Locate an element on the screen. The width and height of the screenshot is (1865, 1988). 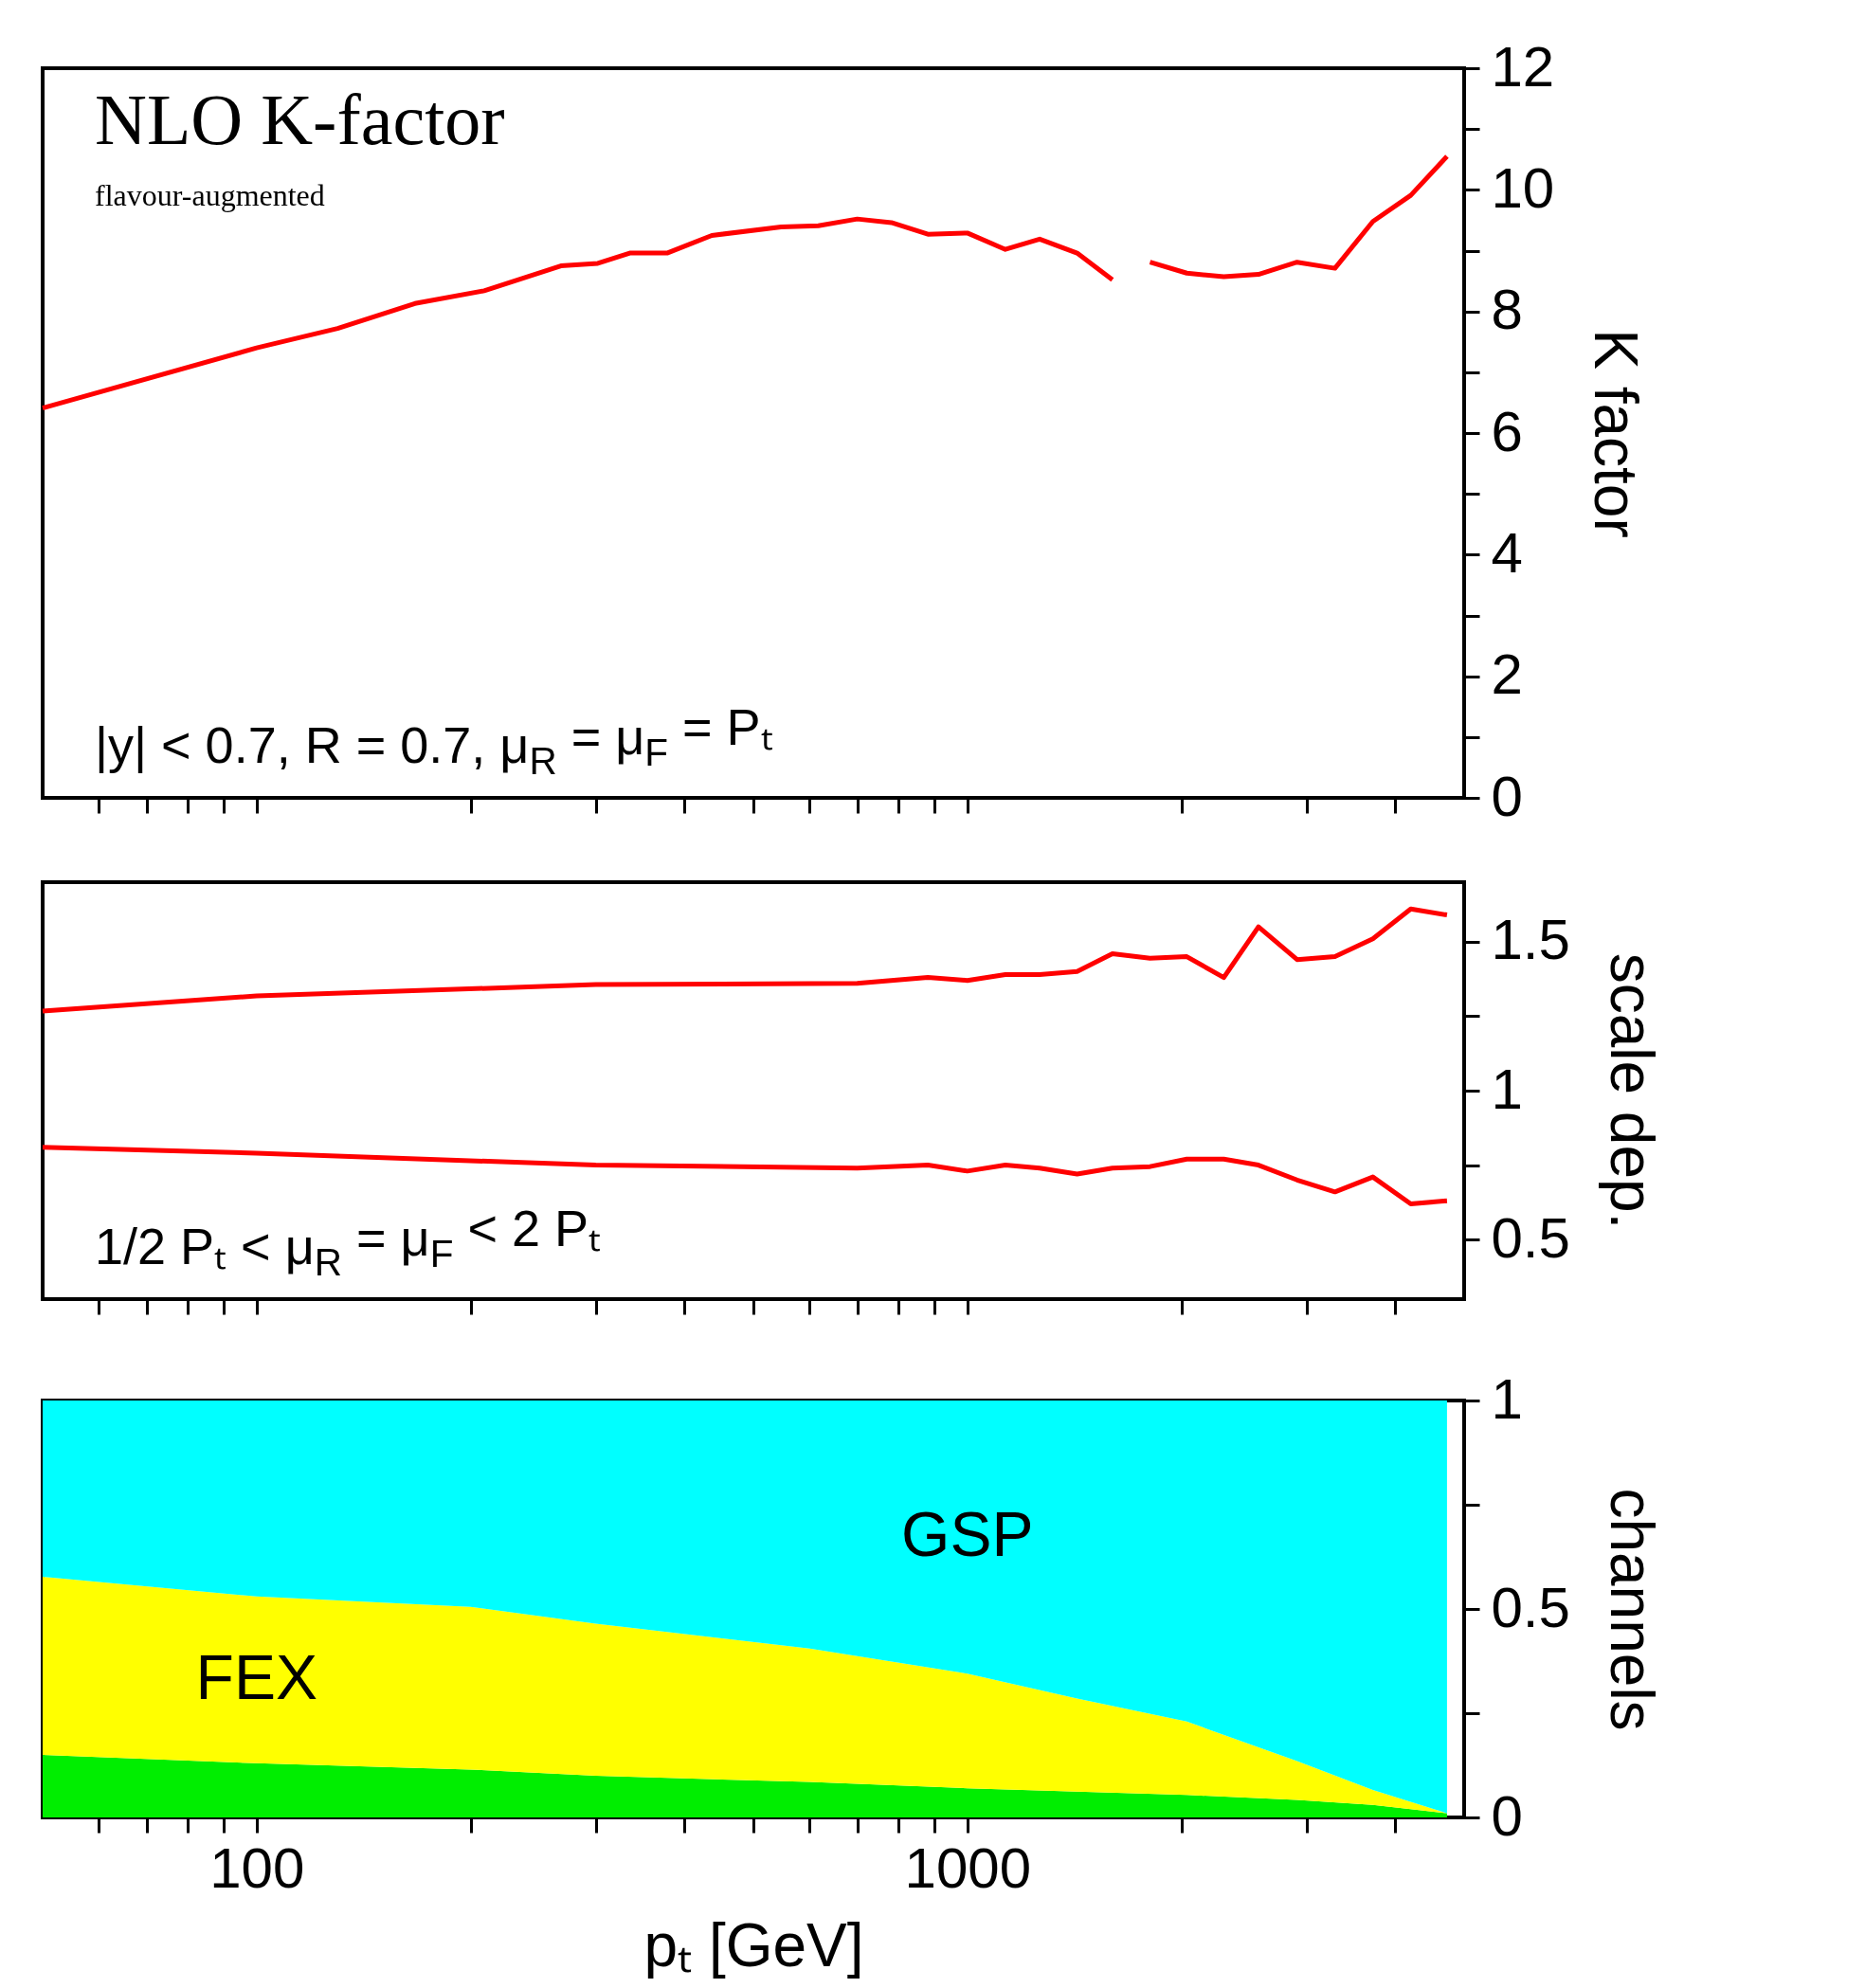
y-axis-title: scale dep. is located at coordinates (1631, 1091).